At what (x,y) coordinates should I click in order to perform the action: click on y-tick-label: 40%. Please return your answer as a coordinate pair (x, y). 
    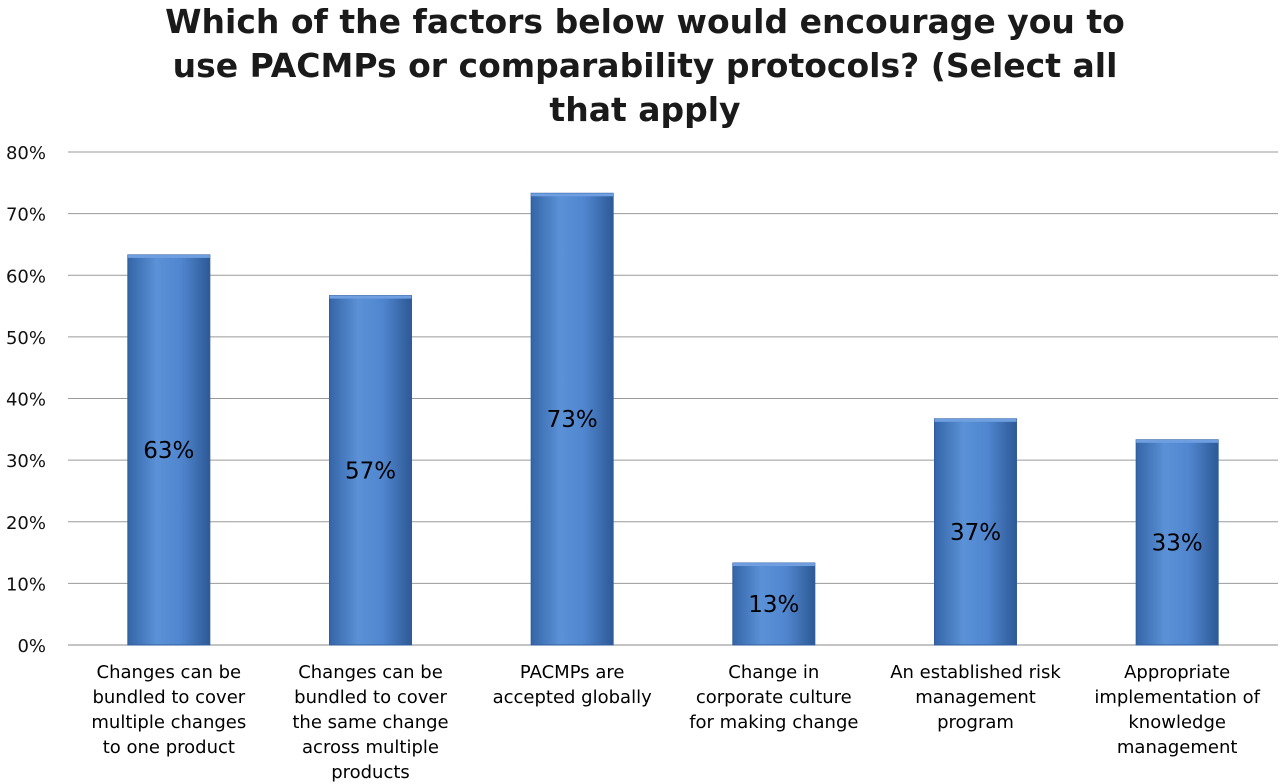
    Looking at the image, I should click on (26, 400).